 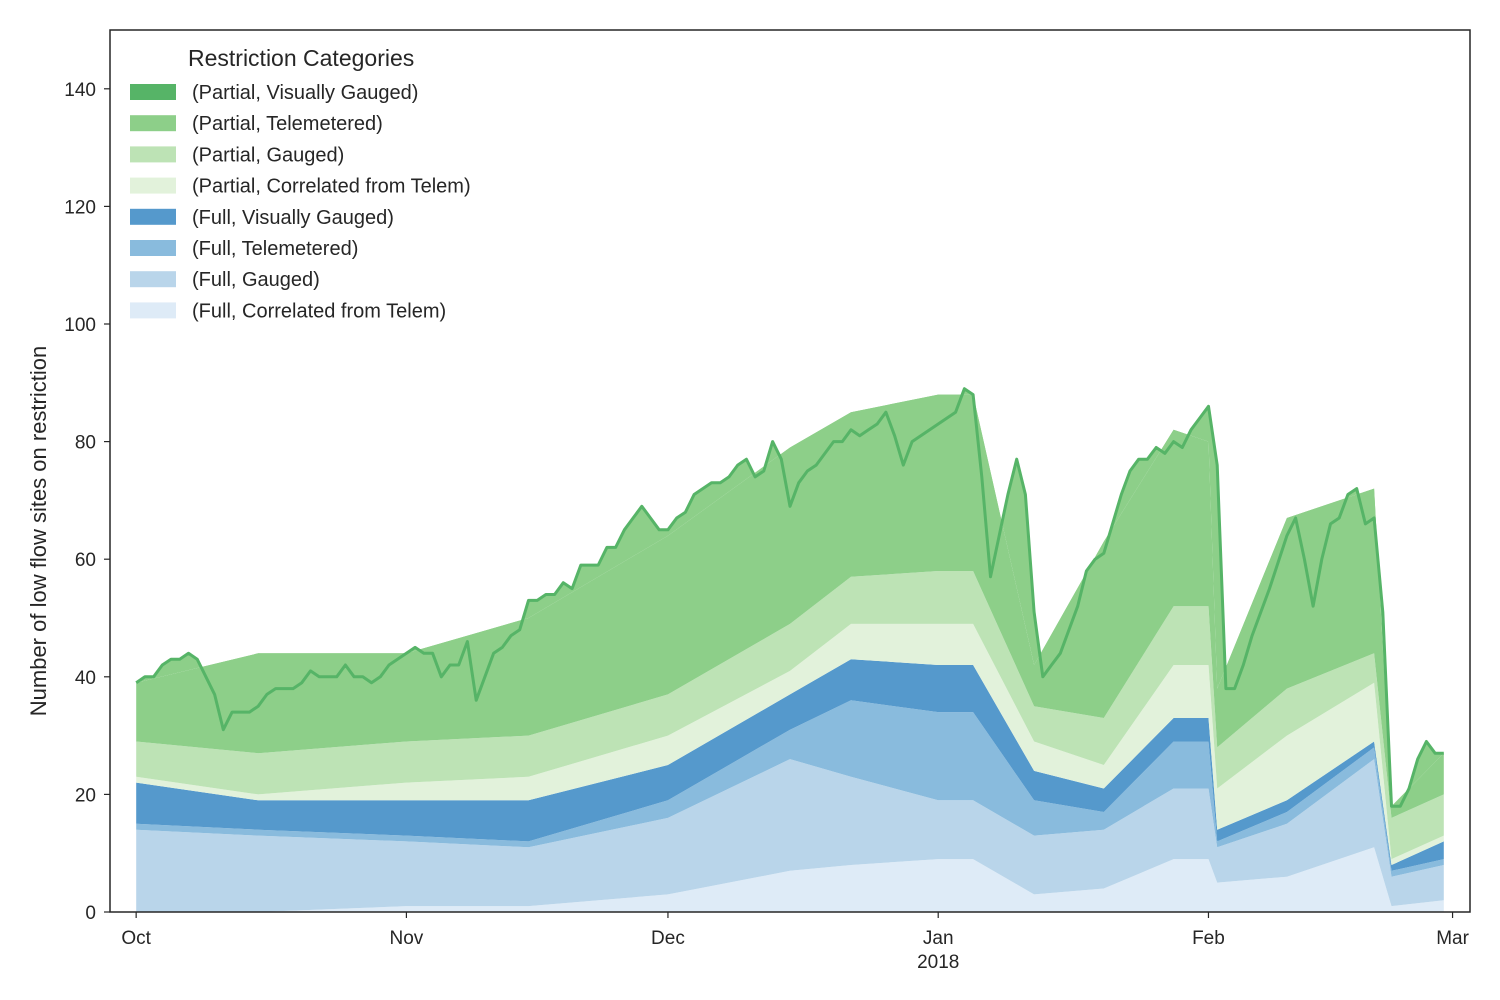 What do you see at coordinates (1452, 938) in the screenshot?
I see `x-tick-label-5: Mar` at bounding box center [1452, 938].